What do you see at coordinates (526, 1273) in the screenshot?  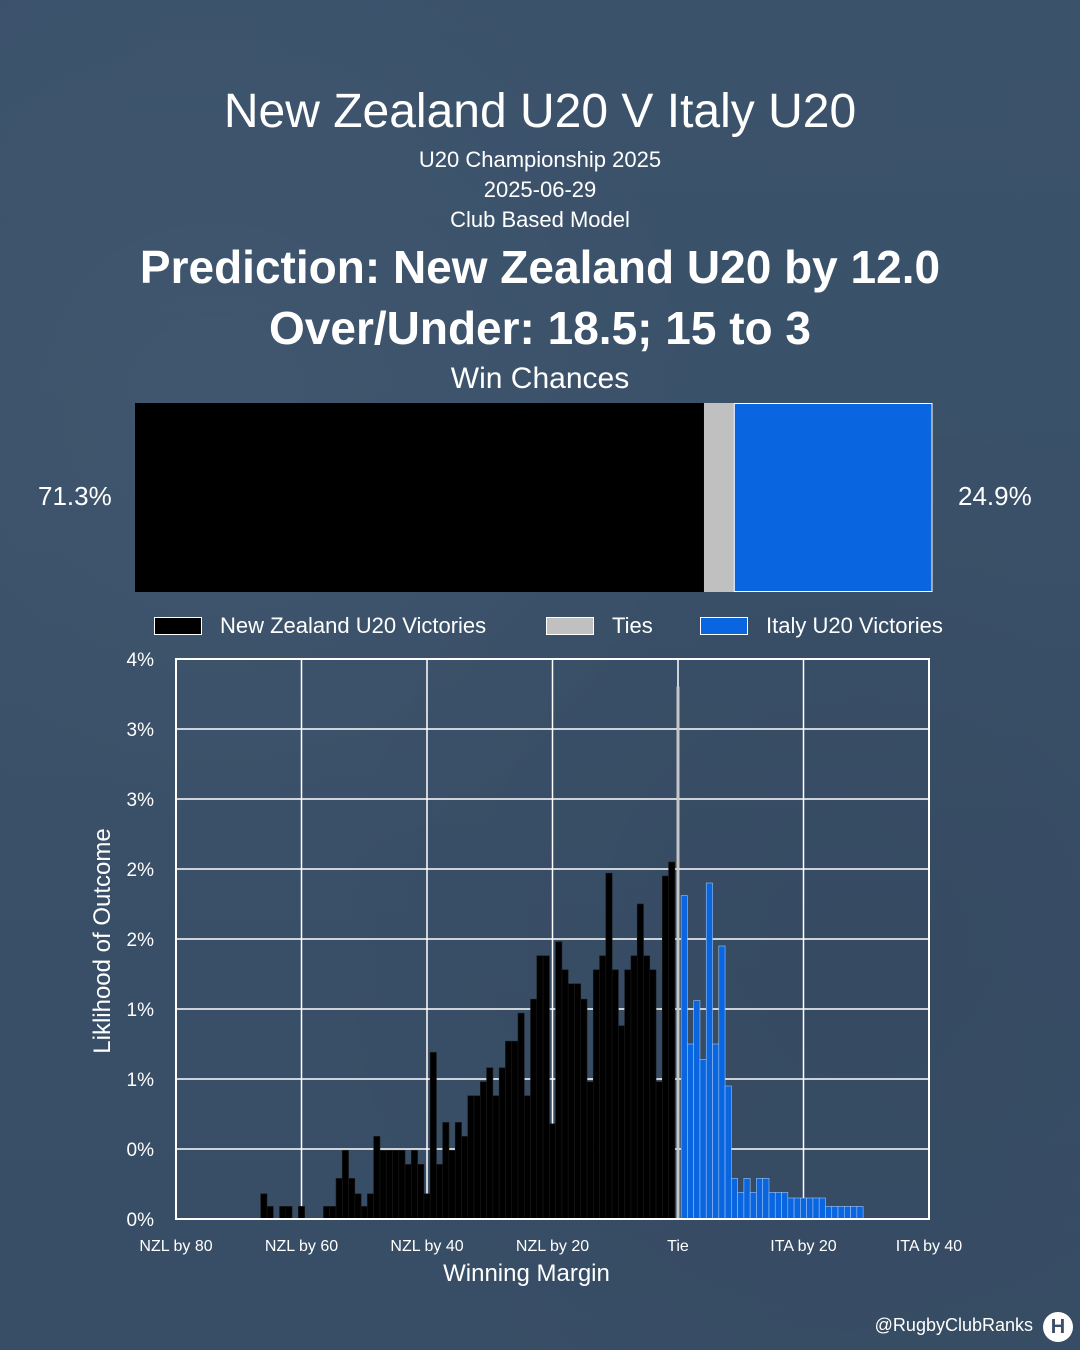 I see `x-axis-label: Winning Margin` at bounding box center [526, 1273].